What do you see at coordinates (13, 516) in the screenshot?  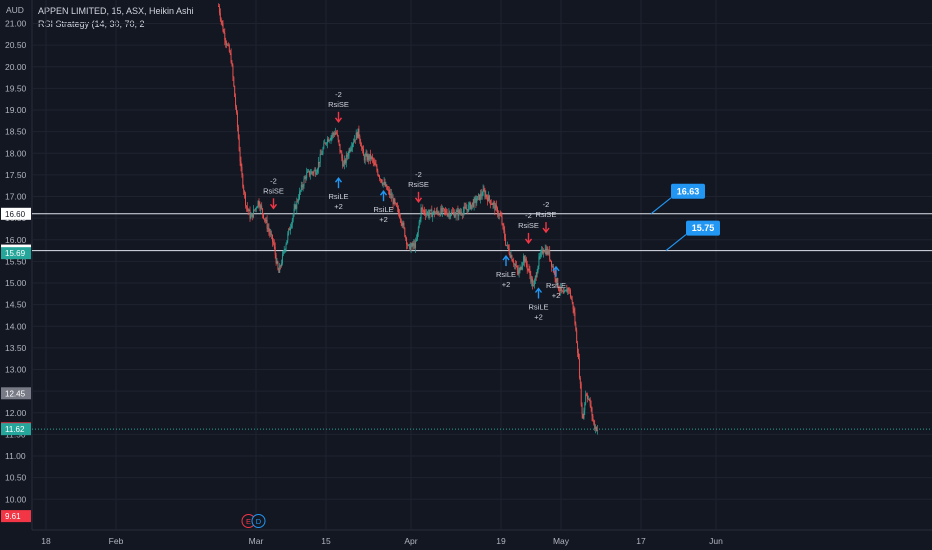 I see `price-badge-label: 9.61` at bounding box center [13, 516].